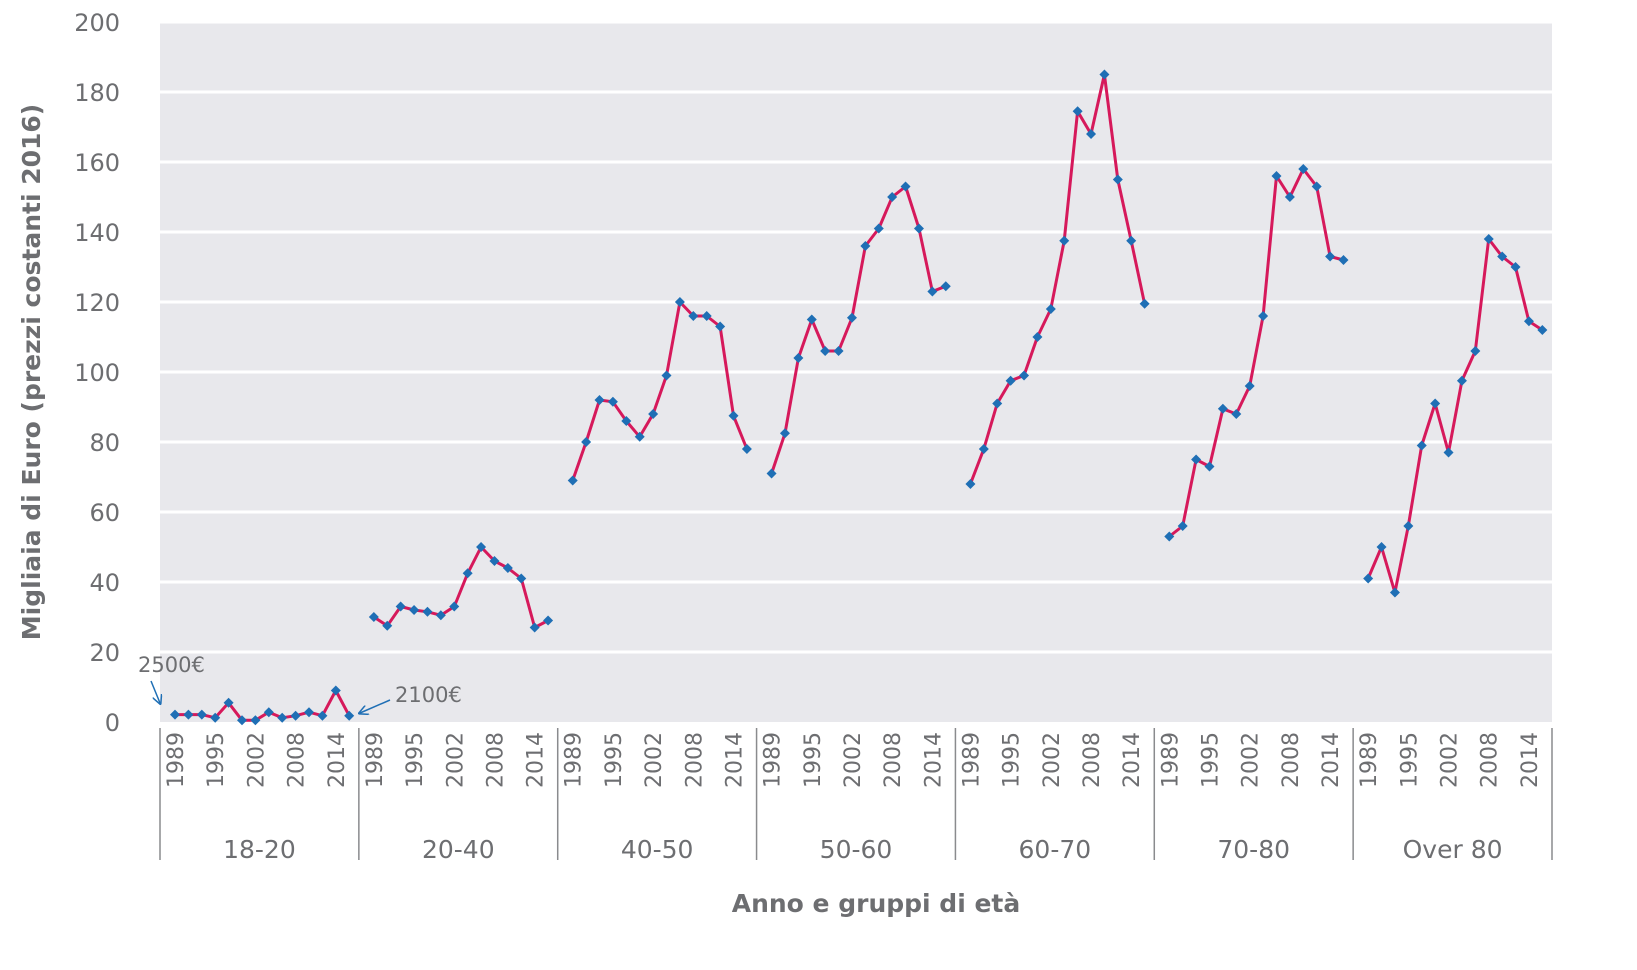 The height and width of the screenshot is (970, 1637). What do you see at coordinates (1253, 849) in the screenshot?
I see `group-label: 70-80` at bounding box center [1253, 849].